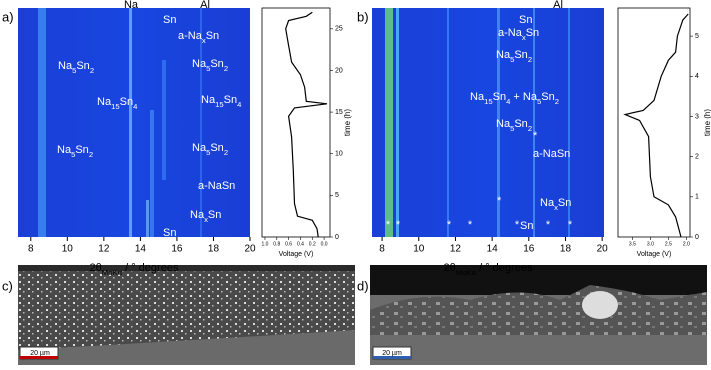 This screenshot has width=711, height=370. What do you see at coordinates (600, 305) in the screenshot?
I see `sem-particle-d` at bounding box center [600, 305].